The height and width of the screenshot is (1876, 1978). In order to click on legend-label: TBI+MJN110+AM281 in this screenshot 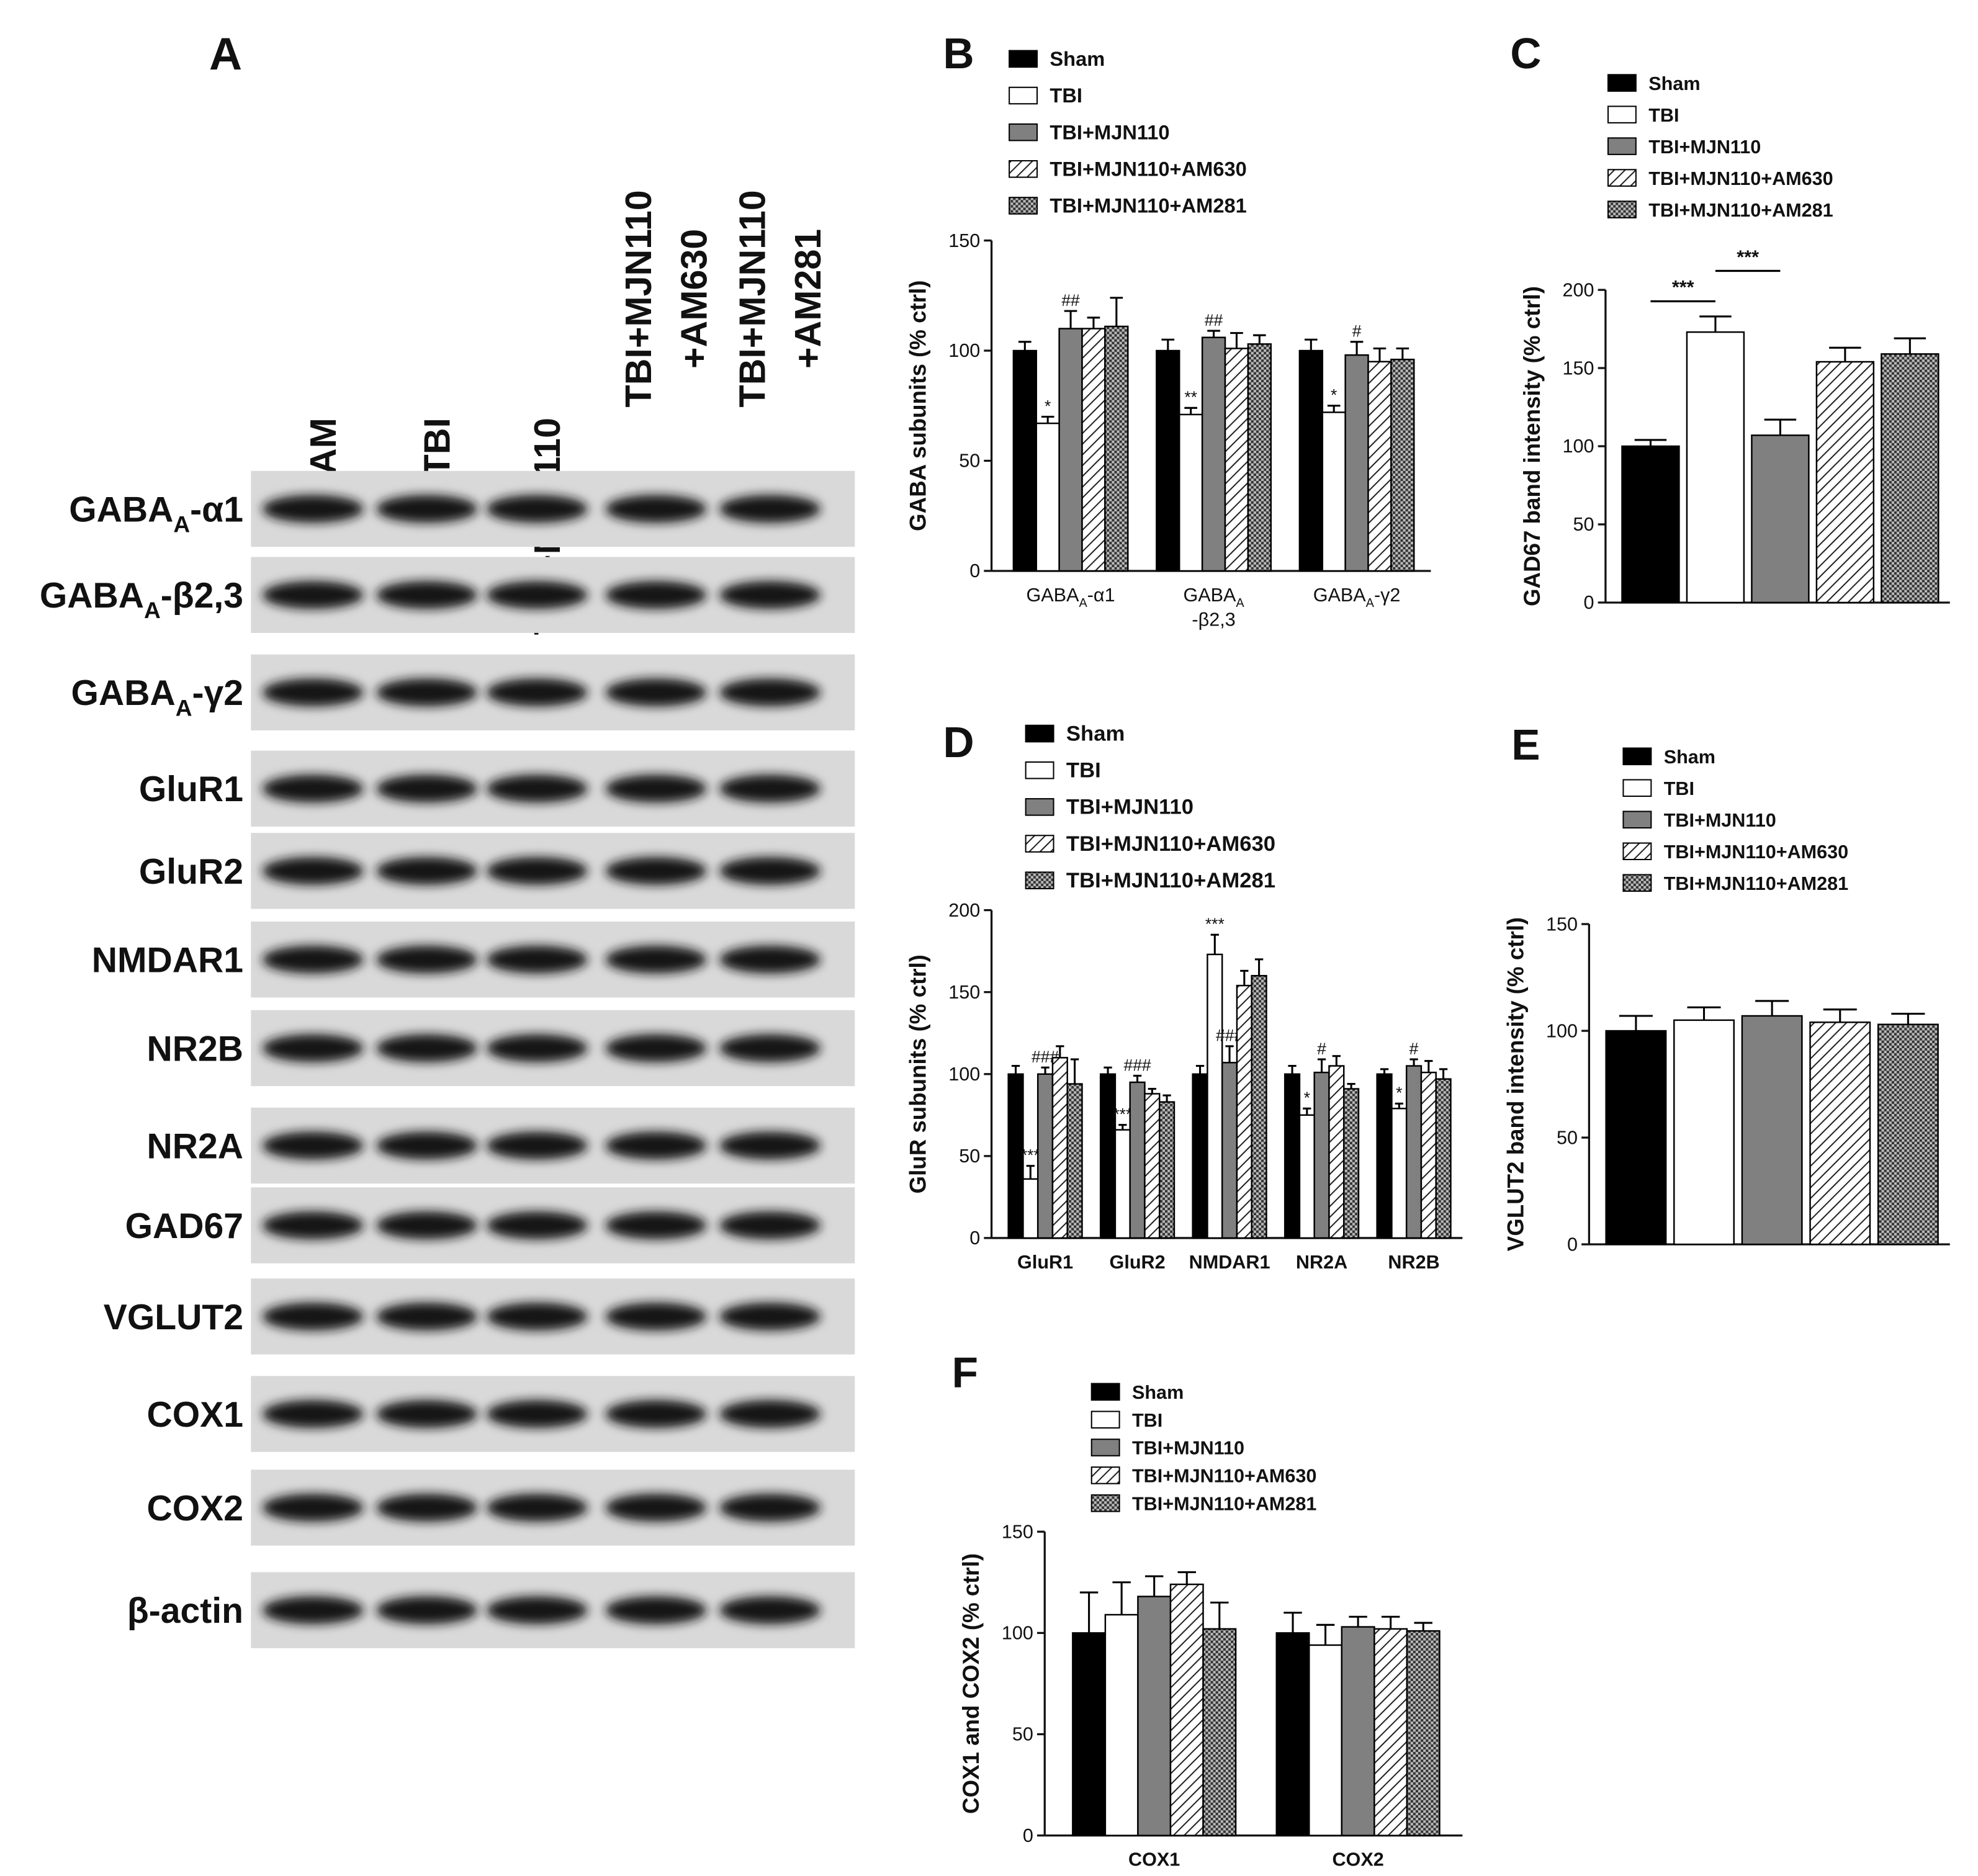, I will do `click(1740, 210)`.